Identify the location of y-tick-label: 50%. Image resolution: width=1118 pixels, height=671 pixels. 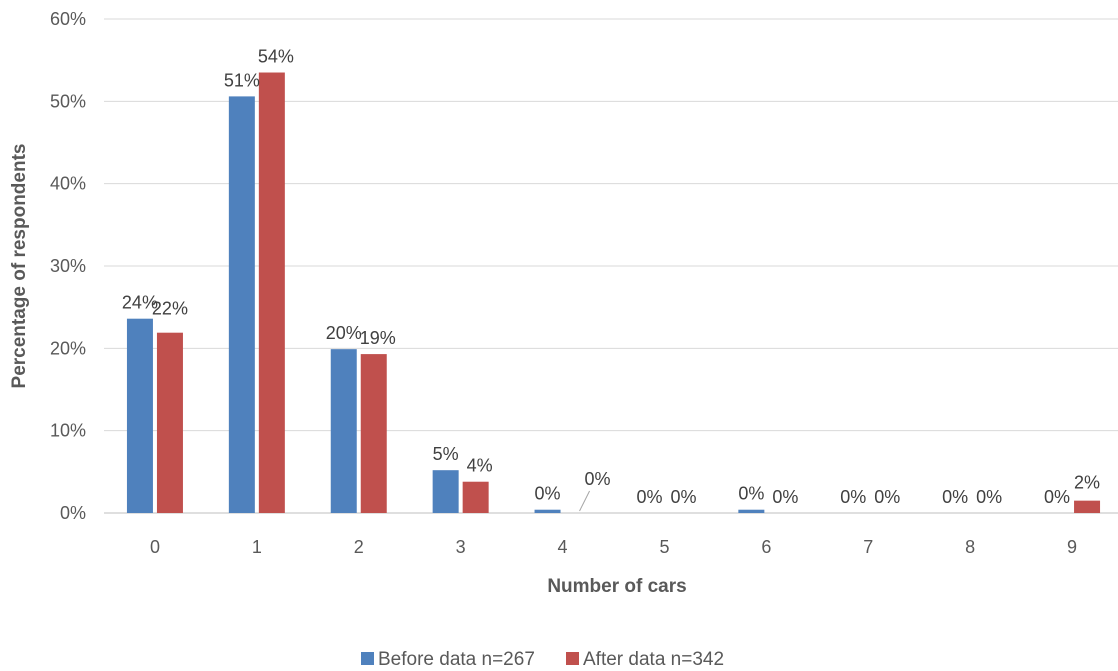
(68, 101).